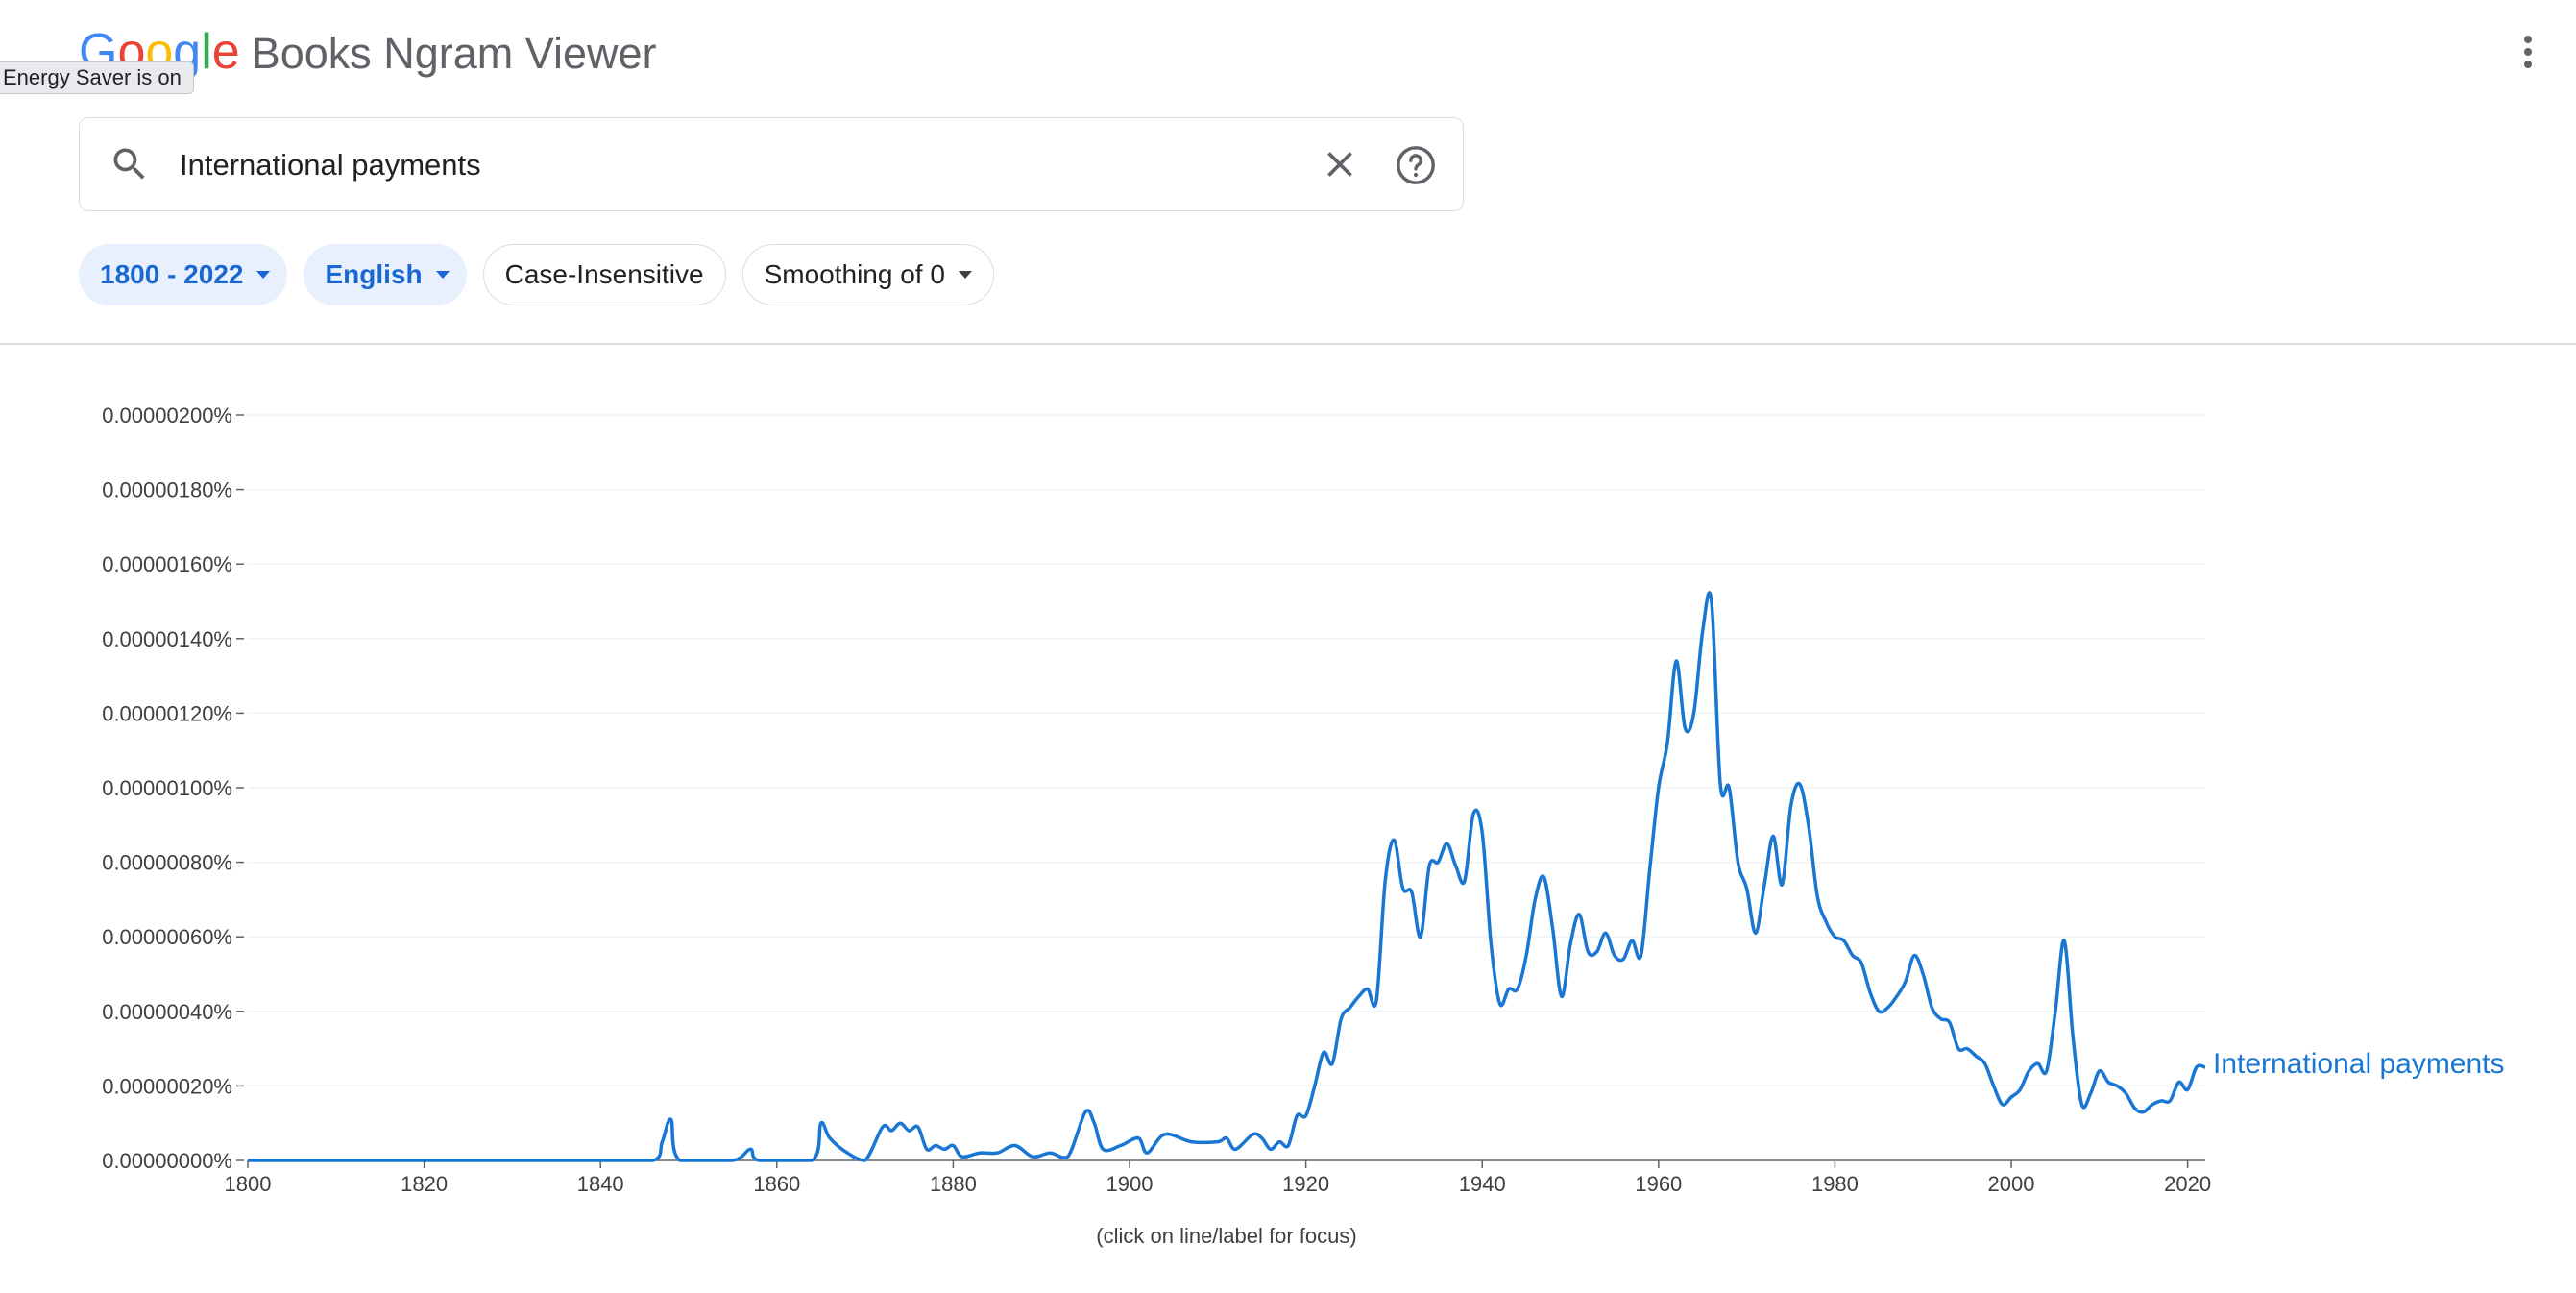 The image size is (2576, 1293). Describe the element at coordinates (424, 1184) in the screenshot. I see `x-tick-label: 1820` at that location.